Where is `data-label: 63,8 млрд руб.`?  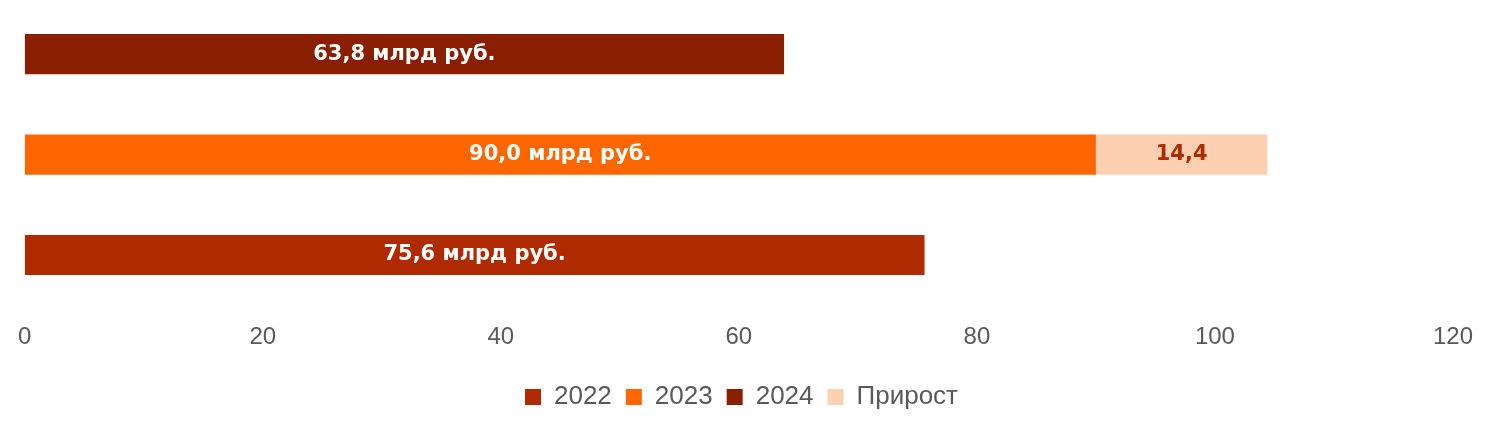
data-label: 63,8 млрд руб. is located at coordinates (404, 52).